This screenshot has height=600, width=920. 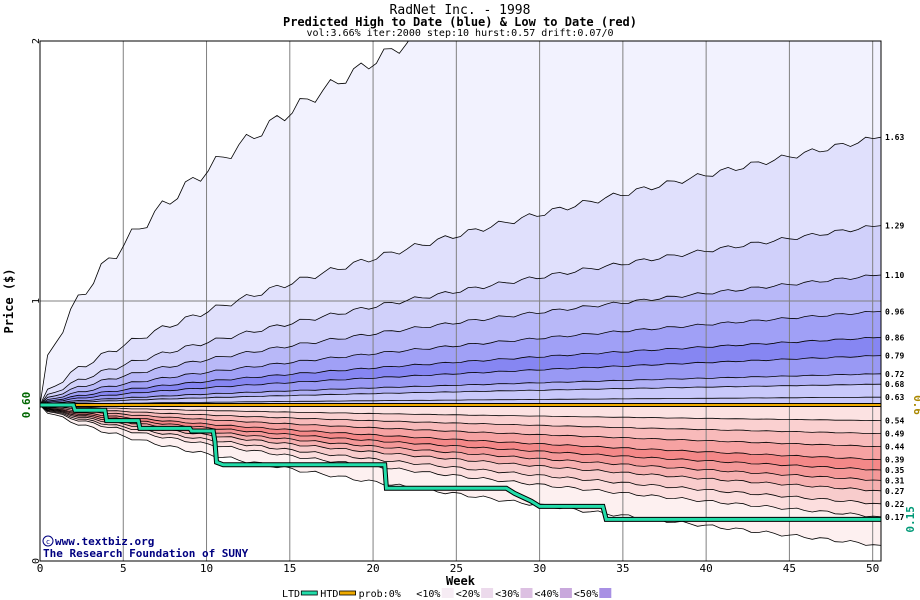 What do you see at coordinates (894, 491) in the screenshot?
I see `quantile-end-label: 0.27` at bounding box center [894, 491].